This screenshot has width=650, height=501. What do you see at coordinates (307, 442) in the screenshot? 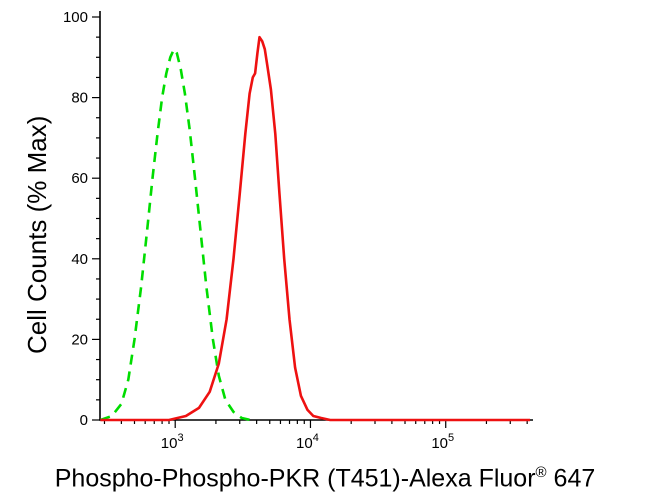
I see `x-tick-label: 10⁴` at bounding box center [307, 442].